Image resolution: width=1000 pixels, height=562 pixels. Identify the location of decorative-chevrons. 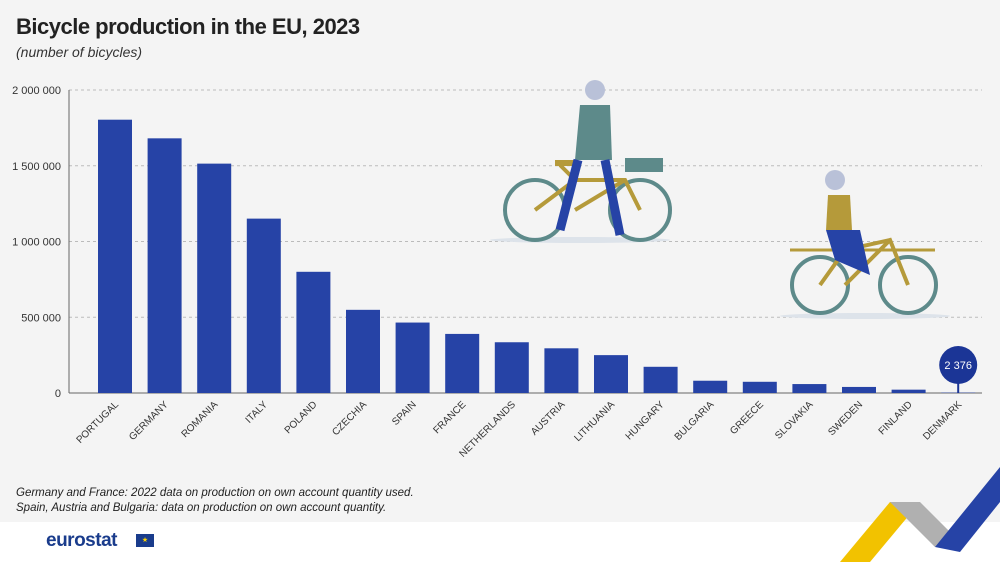
(920, 514).